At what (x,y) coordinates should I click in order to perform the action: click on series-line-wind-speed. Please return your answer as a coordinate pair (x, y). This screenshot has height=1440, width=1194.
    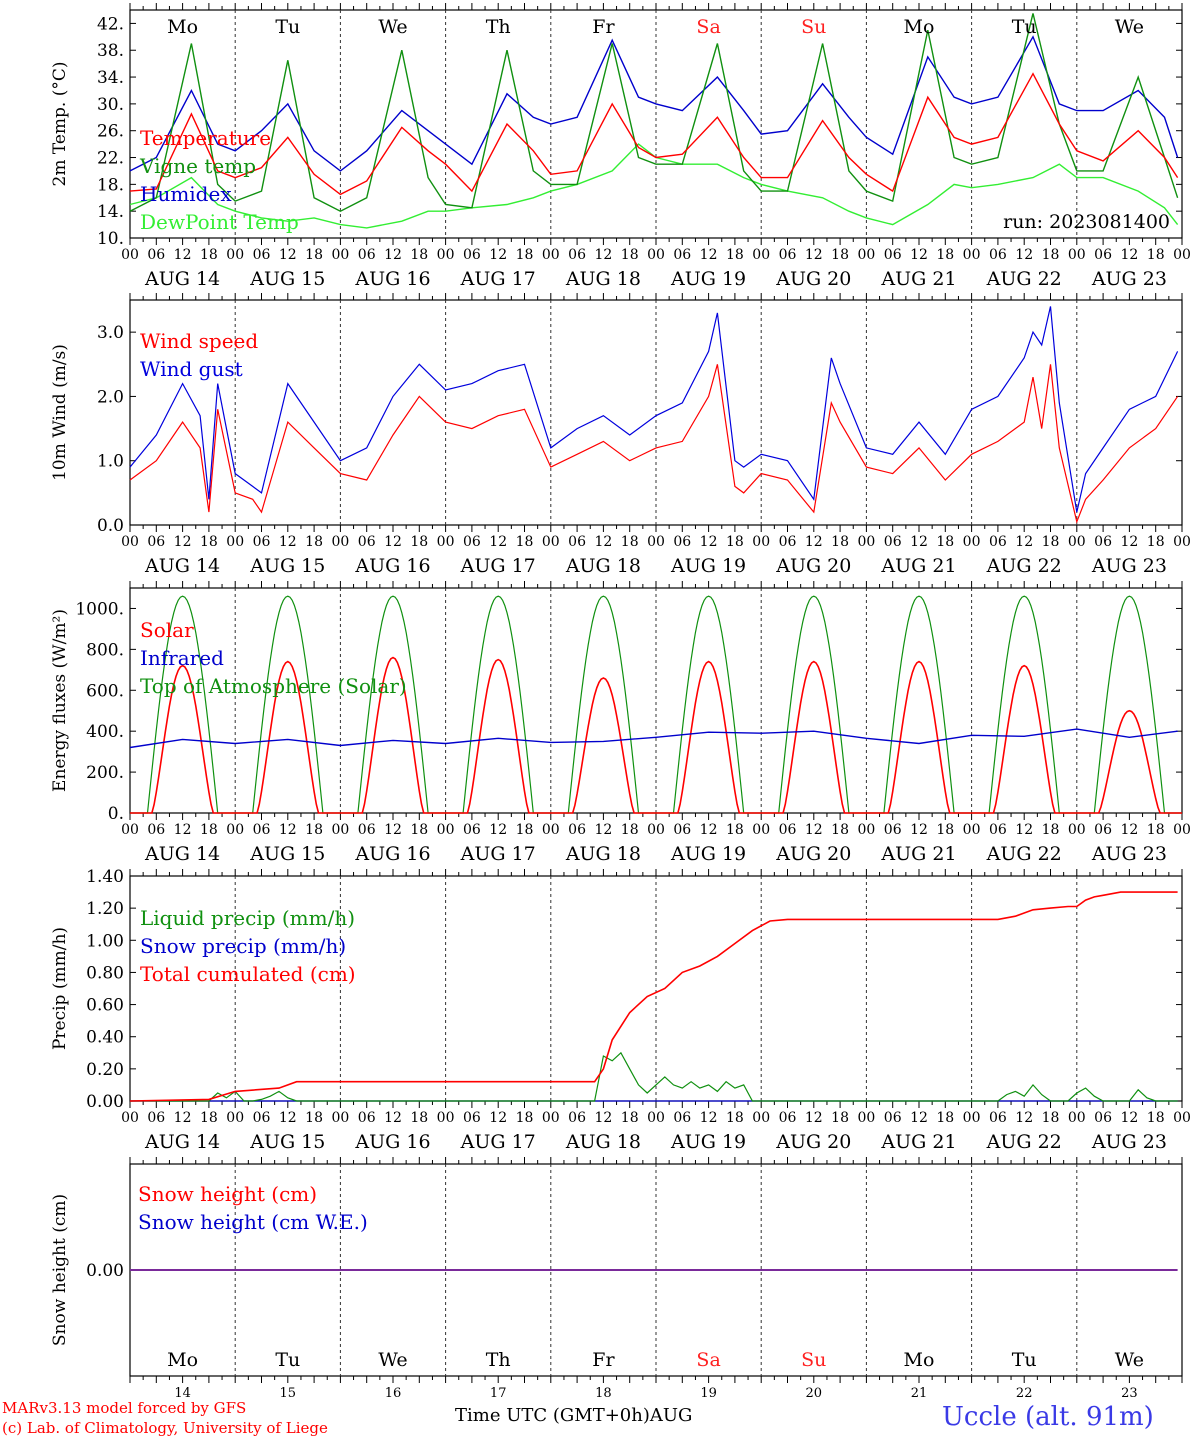
    Looking at the image, I should click on (654, 444).